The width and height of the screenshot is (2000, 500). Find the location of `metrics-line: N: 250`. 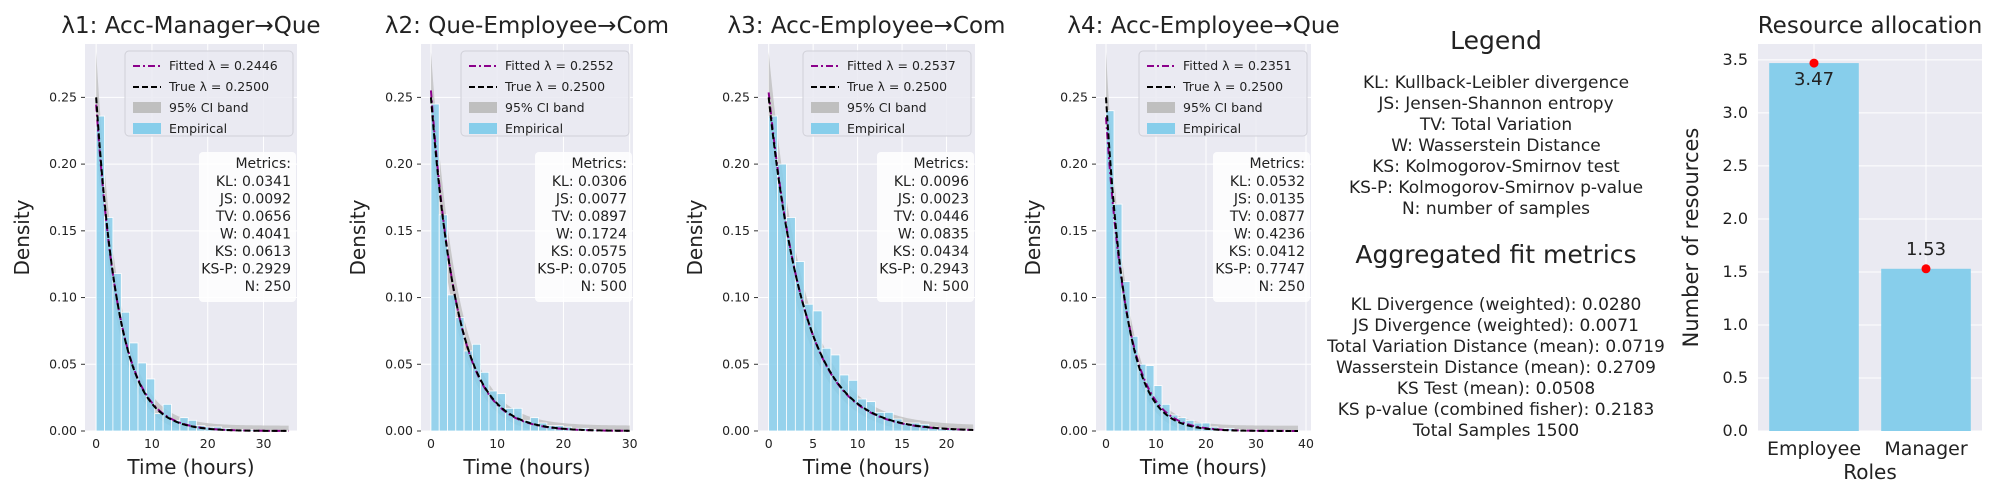

metrics-line: N: 250 is located at coordinates (1282, 287).